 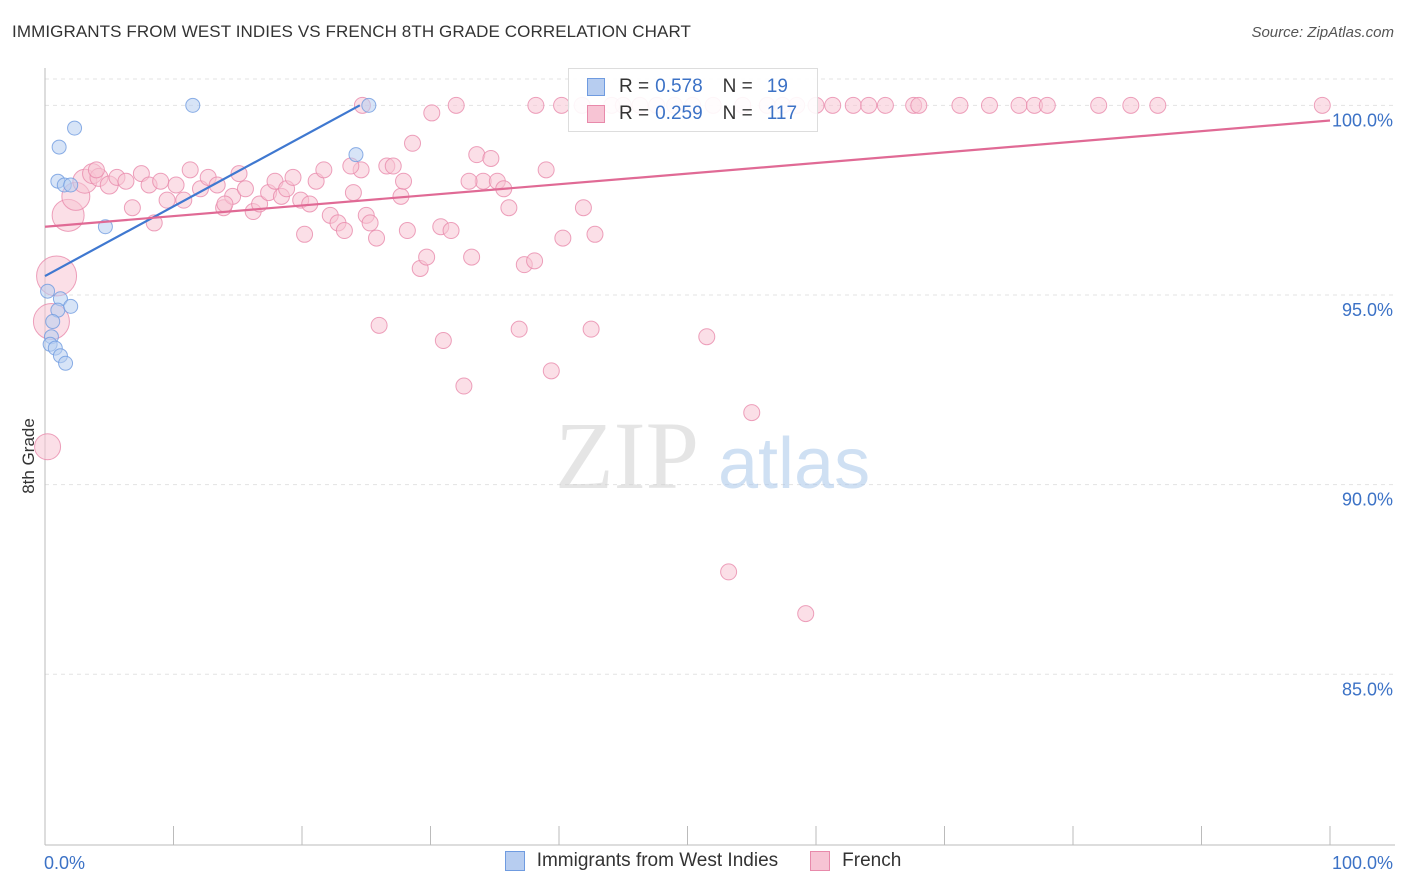 What do you see at coordinates (782, 113) in the screenshot?
I see `n-value: 117` at bounding box center [782, 113].